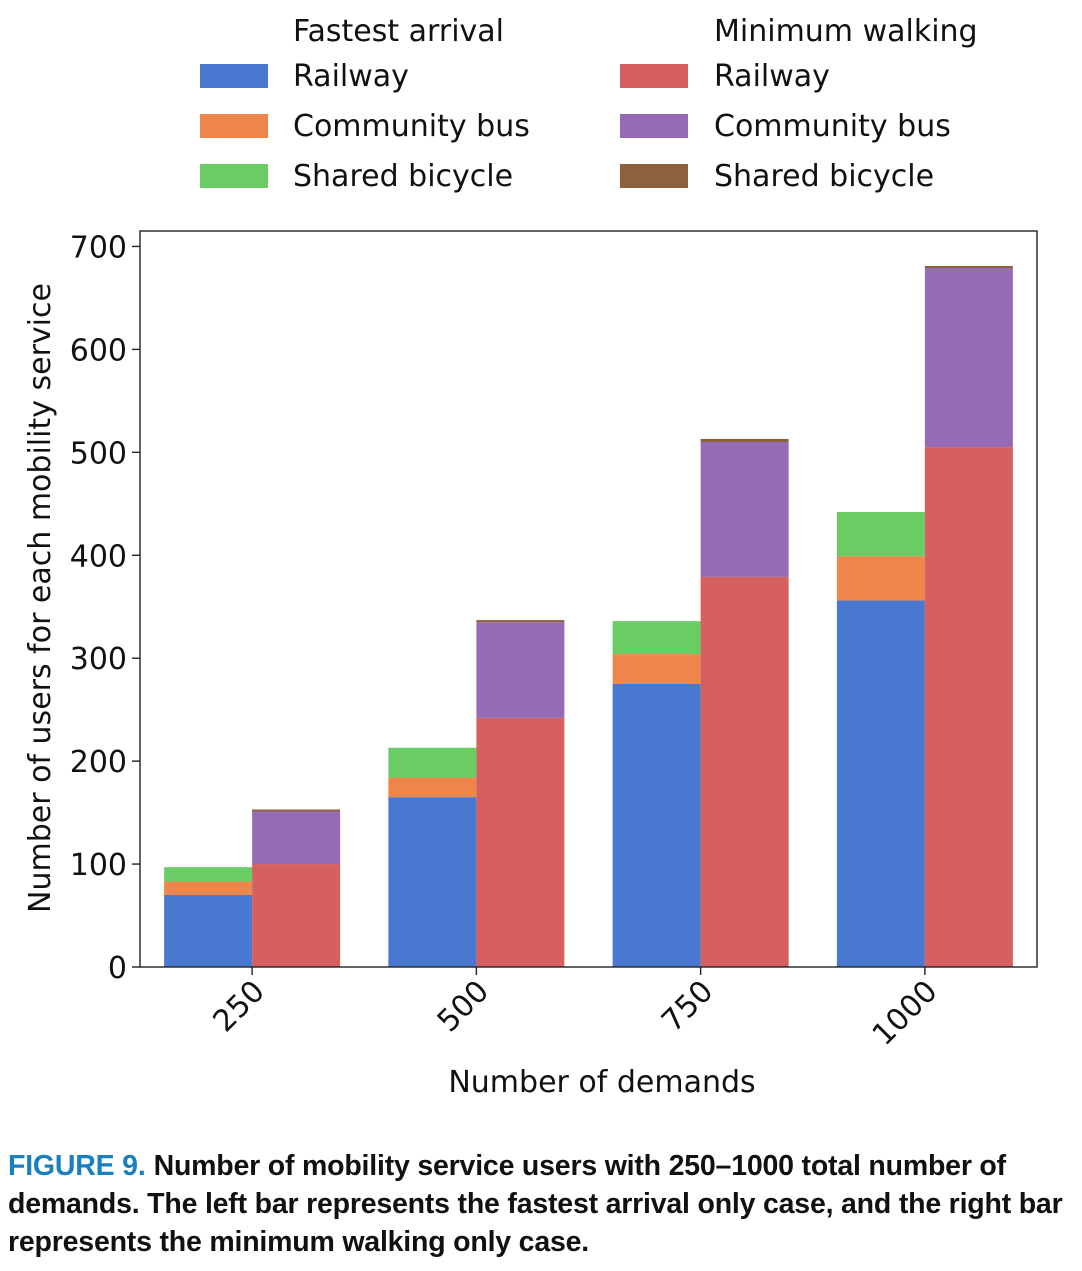  I want to click on y-tick-label: 500, so click(98, 453).